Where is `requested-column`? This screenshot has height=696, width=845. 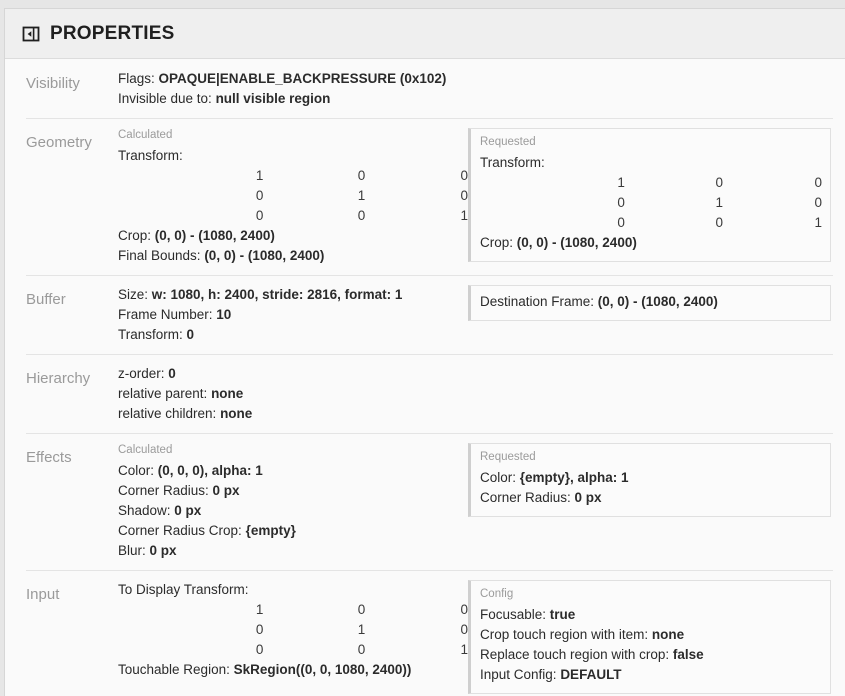 requested-column is located at coordinates (656, 363).